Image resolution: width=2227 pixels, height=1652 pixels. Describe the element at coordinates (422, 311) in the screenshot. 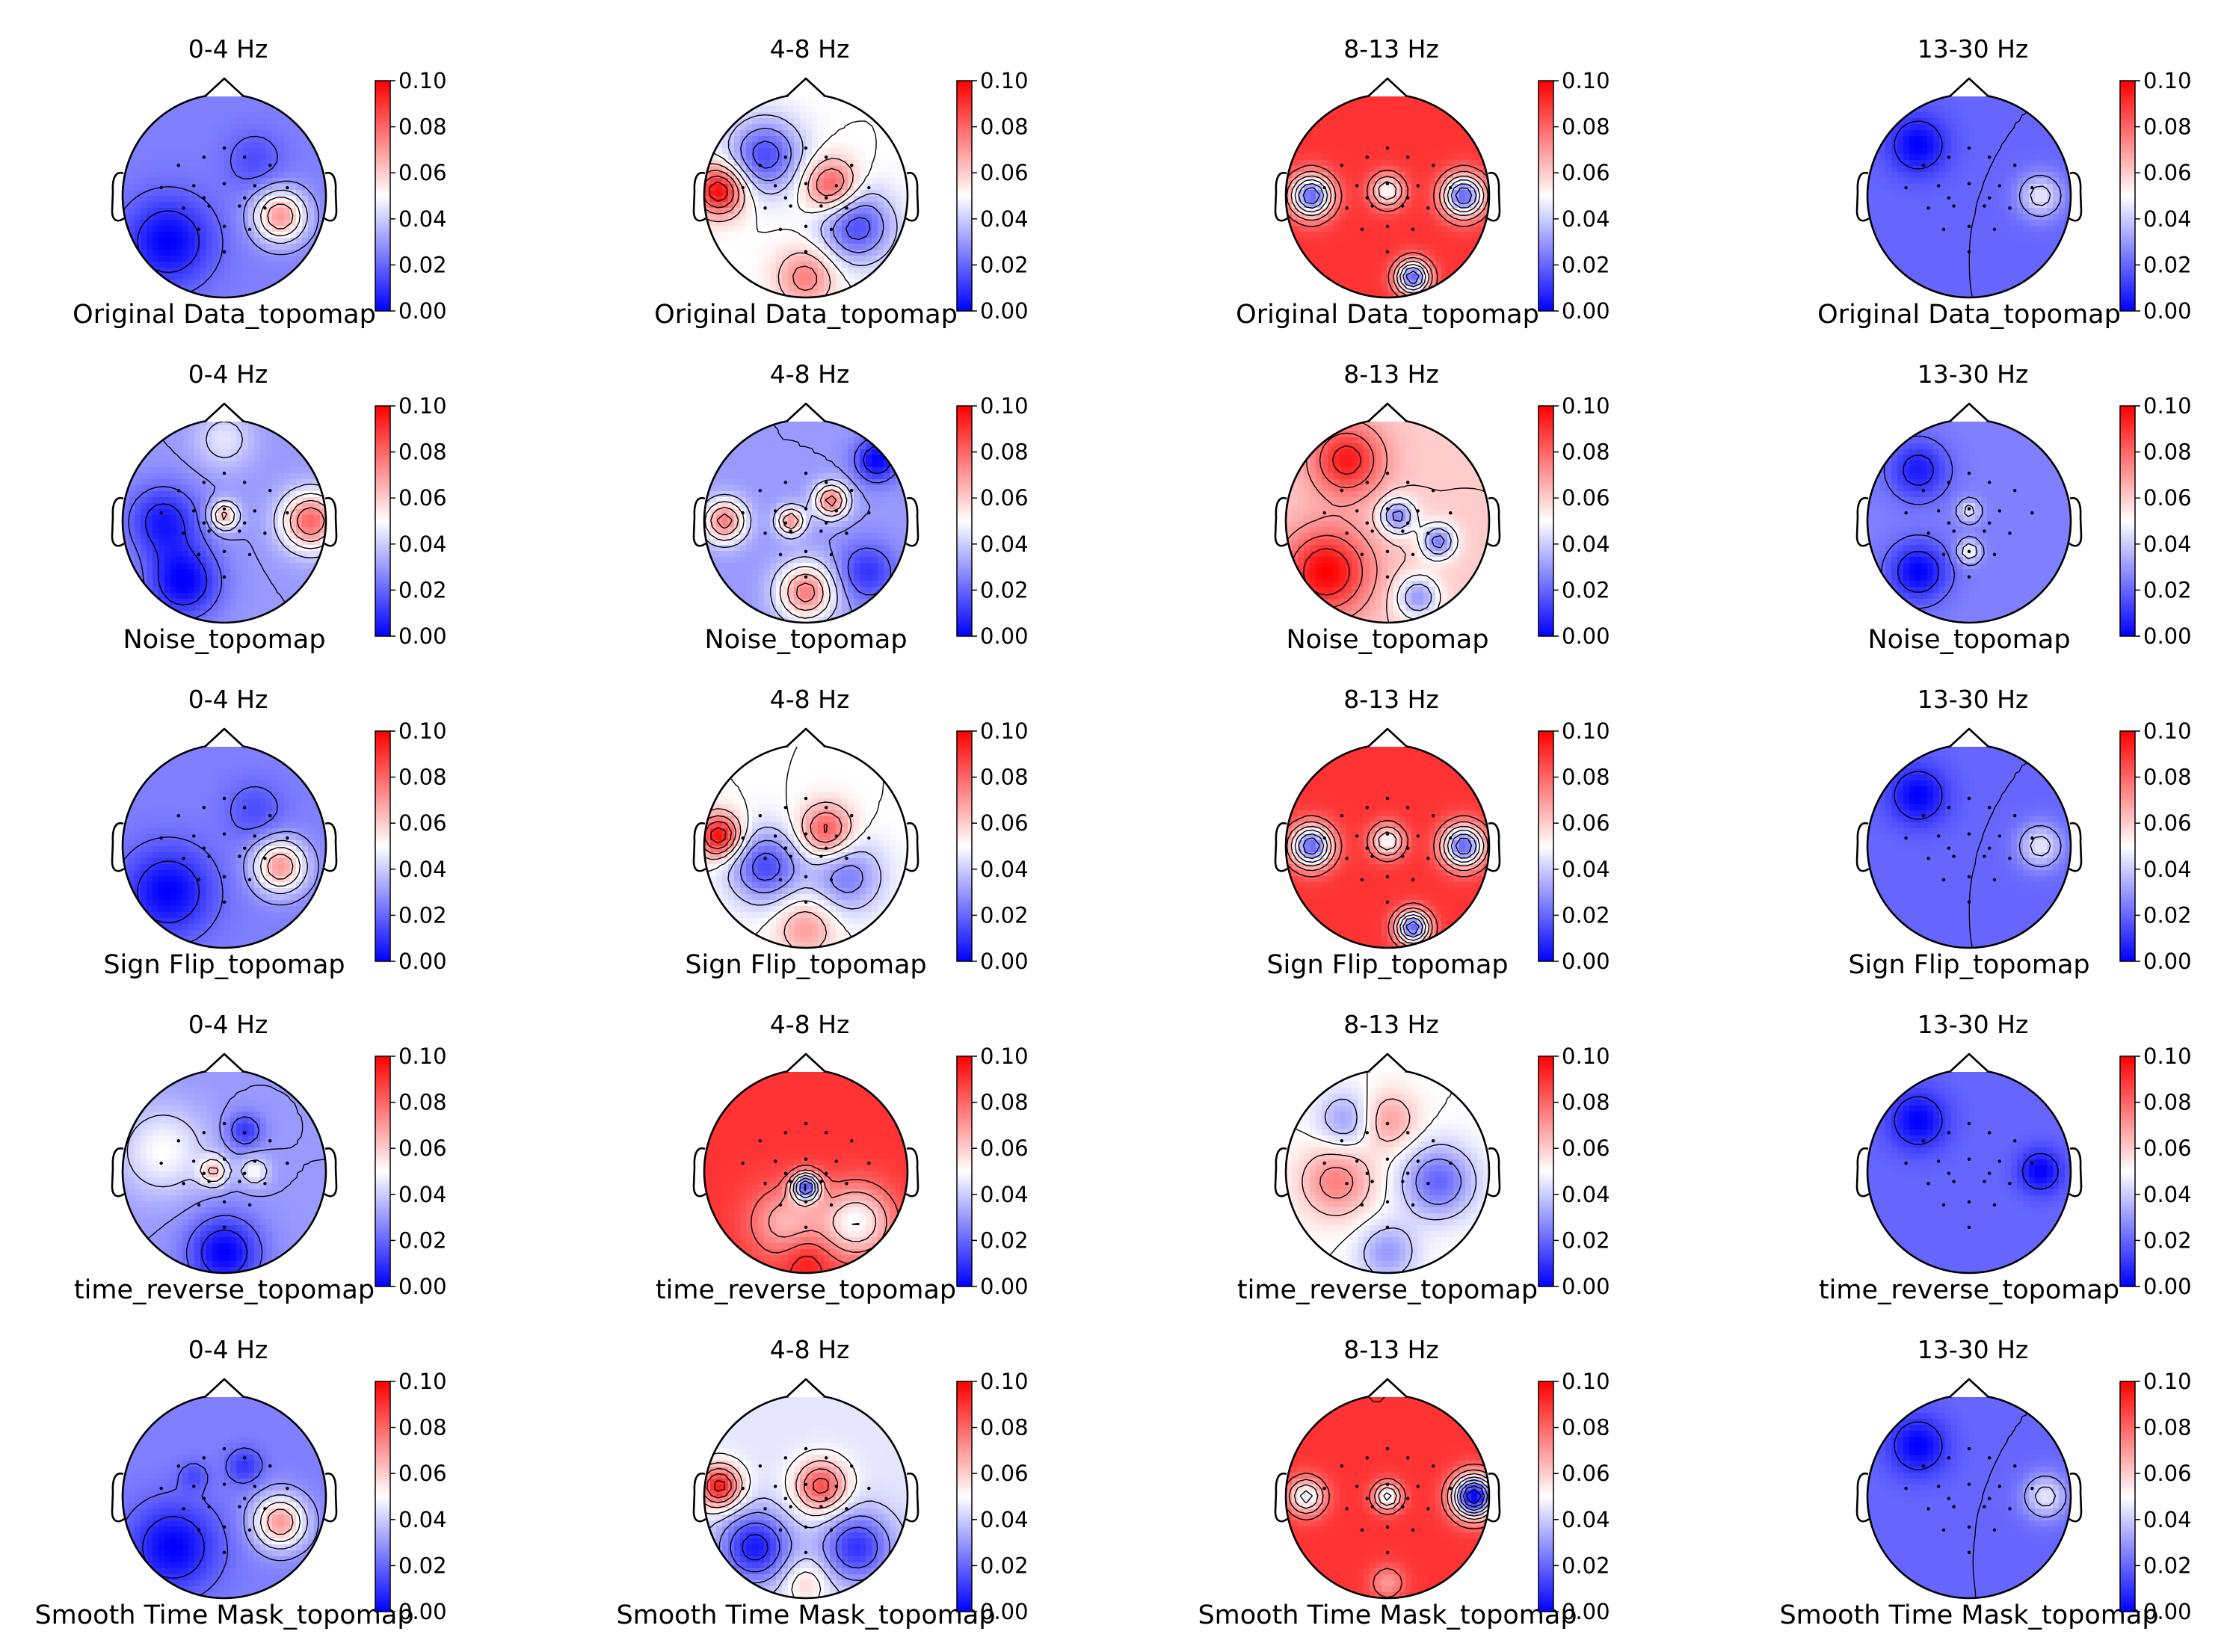

I see `colorbar-tick-label: 0.00` at that location.